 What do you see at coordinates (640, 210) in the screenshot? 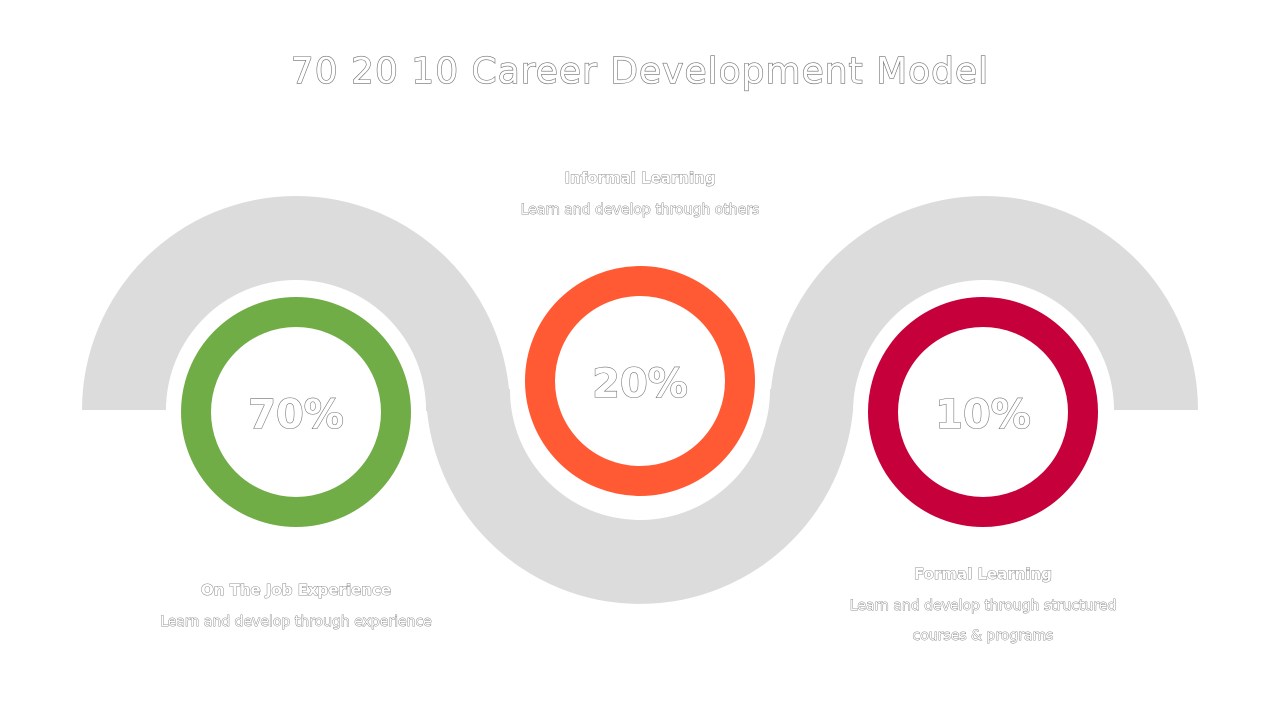
I see `label-desc-20: Learn and develop through others` at bounding box center [640, 210].